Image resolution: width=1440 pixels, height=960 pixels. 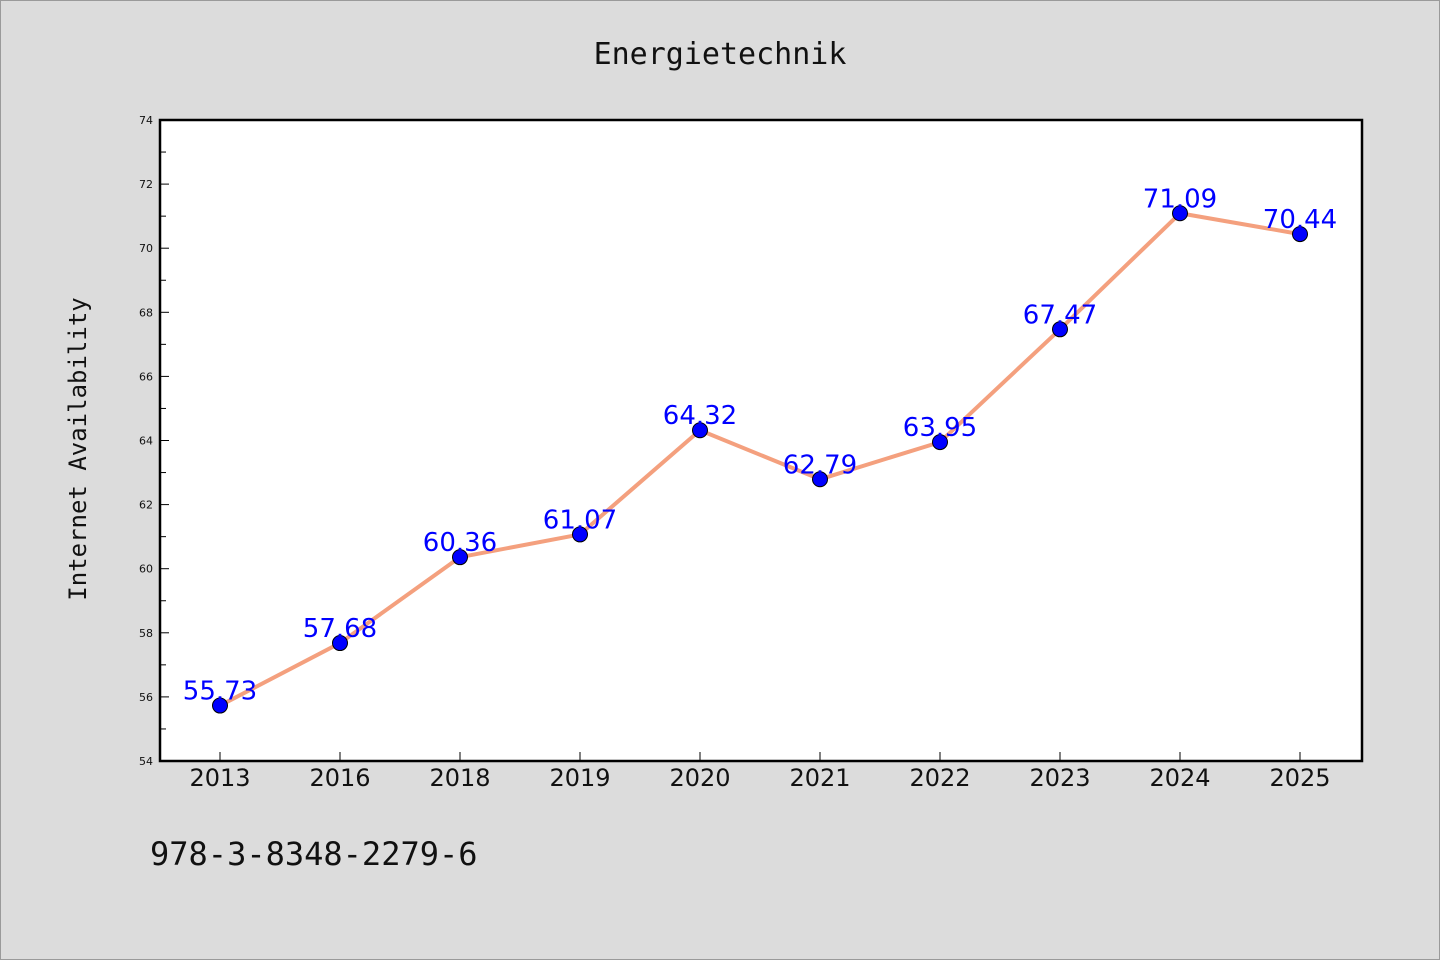 I want to click on x-tick-label: 2023, so click(x=1059, y=778).